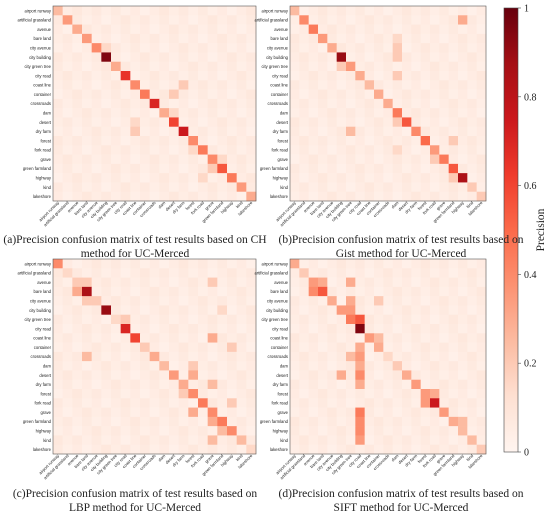 The width and height of the screenshot is (550, 515). Describe the element at coordinates (388, 103) in the screenshot. I see `heatmap-frame` at that location.